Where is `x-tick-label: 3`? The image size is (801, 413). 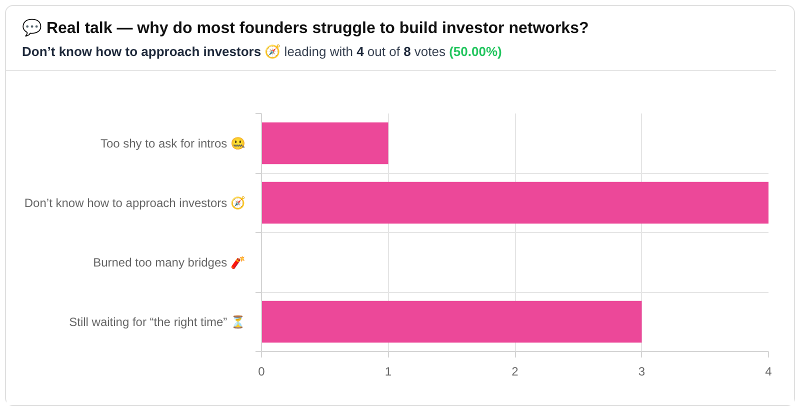 x-tick-label: 3 is located at coordinates (642, 371).